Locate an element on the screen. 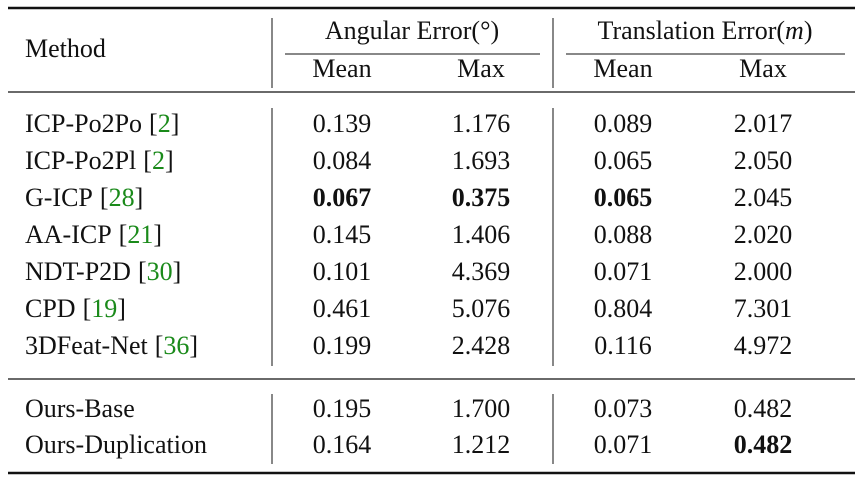 This screenshot has height=479, width=863. cell: 0.199 is located at coordinates (342, 345).